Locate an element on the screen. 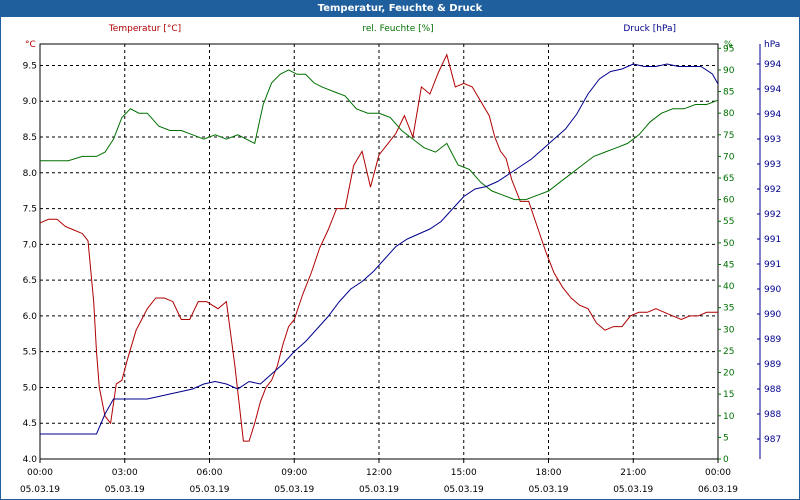 The height and width of the screenshot is (500, 800). humidity-tick-label: 60 is located at coordinates (729, 201).